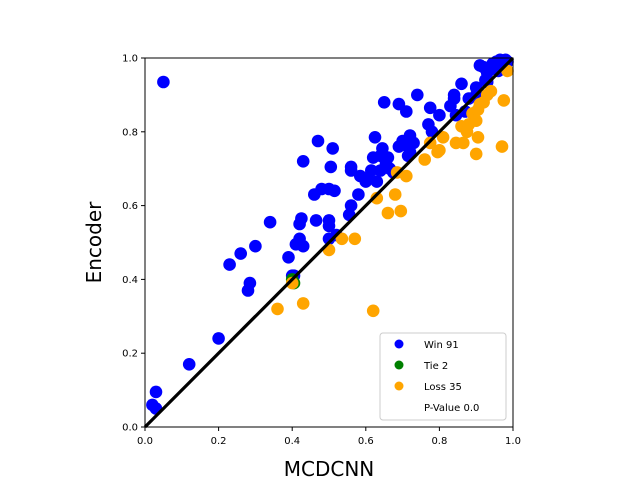 Image resolution: width=640 pixels, height=485 pixels. Describe the element at coordinates (219, 441) in the screenshot. I see `x-tick-label: 0.2` at that location.